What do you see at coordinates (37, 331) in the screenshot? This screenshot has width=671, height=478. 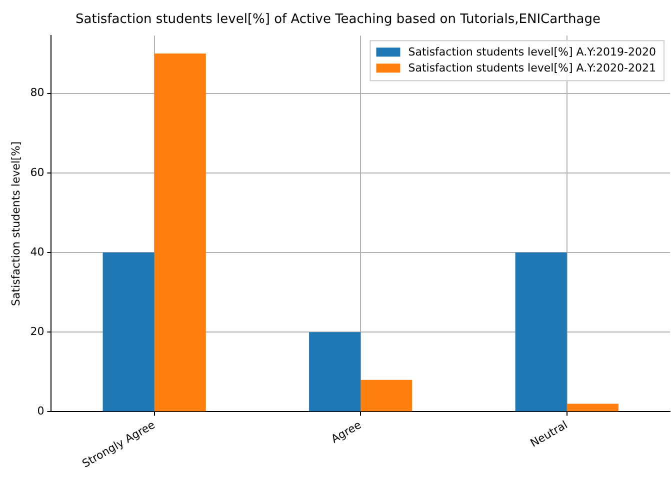 I see `y-tick-label: 20` at bounding box center [37, 331].